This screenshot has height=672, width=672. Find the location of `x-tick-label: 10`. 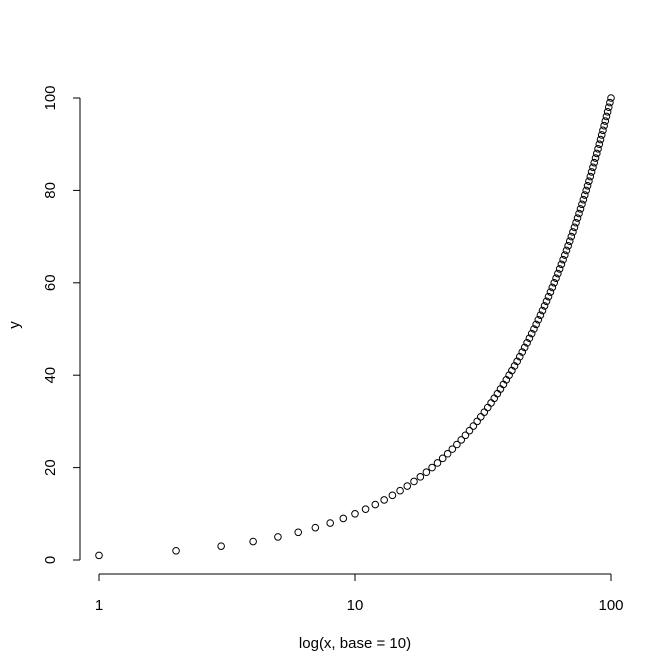

x-tick-label: 10 is located at coordinates (355, 605).